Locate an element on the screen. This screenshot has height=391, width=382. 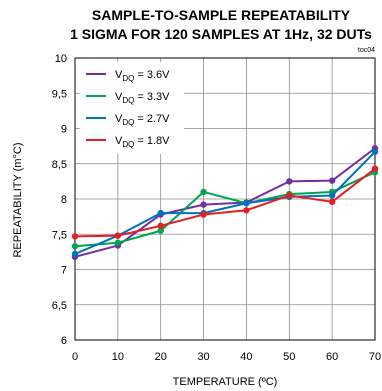
chart-title-line-2: 1 SIGMA FOR 120 SAMPLES AT 1Hz, 32 DUTs is located at coordinates (221, 34).